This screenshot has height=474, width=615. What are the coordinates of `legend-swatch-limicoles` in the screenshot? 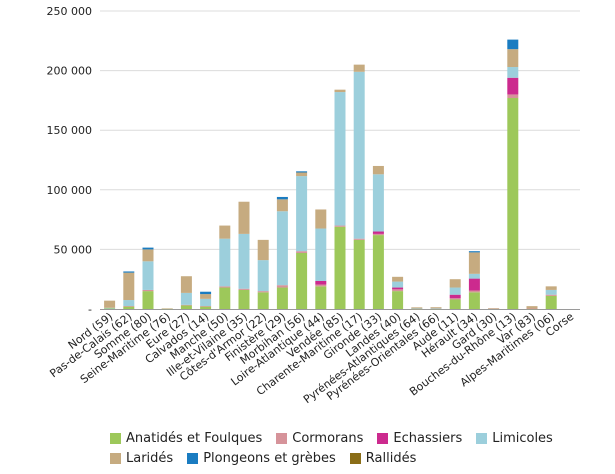 It's located at (482, 438).